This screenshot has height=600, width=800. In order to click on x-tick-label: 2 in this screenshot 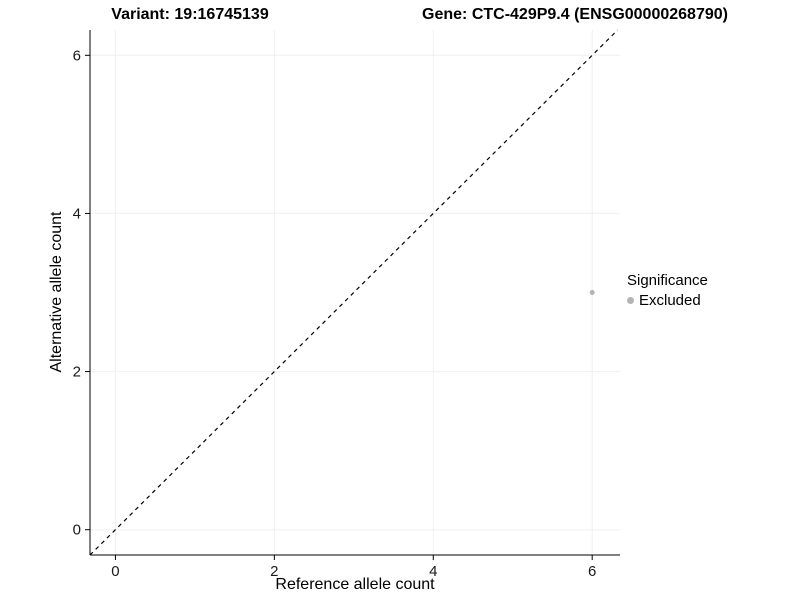, I will do `click(274, 571)`.